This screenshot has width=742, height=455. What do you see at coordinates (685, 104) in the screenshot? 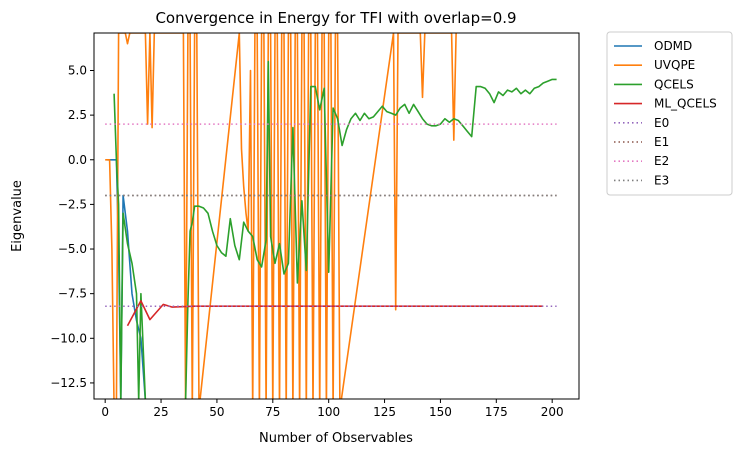
I see `legend-label-ml-qcels: ML_QCELS` at bounding box center [685, 104].